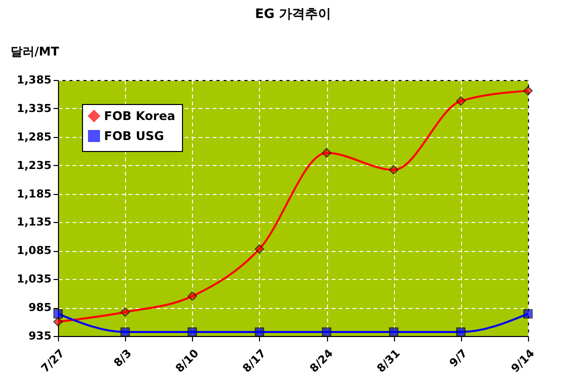  Describe the element at coordinates (40, 336) in the screenshot. I see `y-tick-label: 935` at that location.